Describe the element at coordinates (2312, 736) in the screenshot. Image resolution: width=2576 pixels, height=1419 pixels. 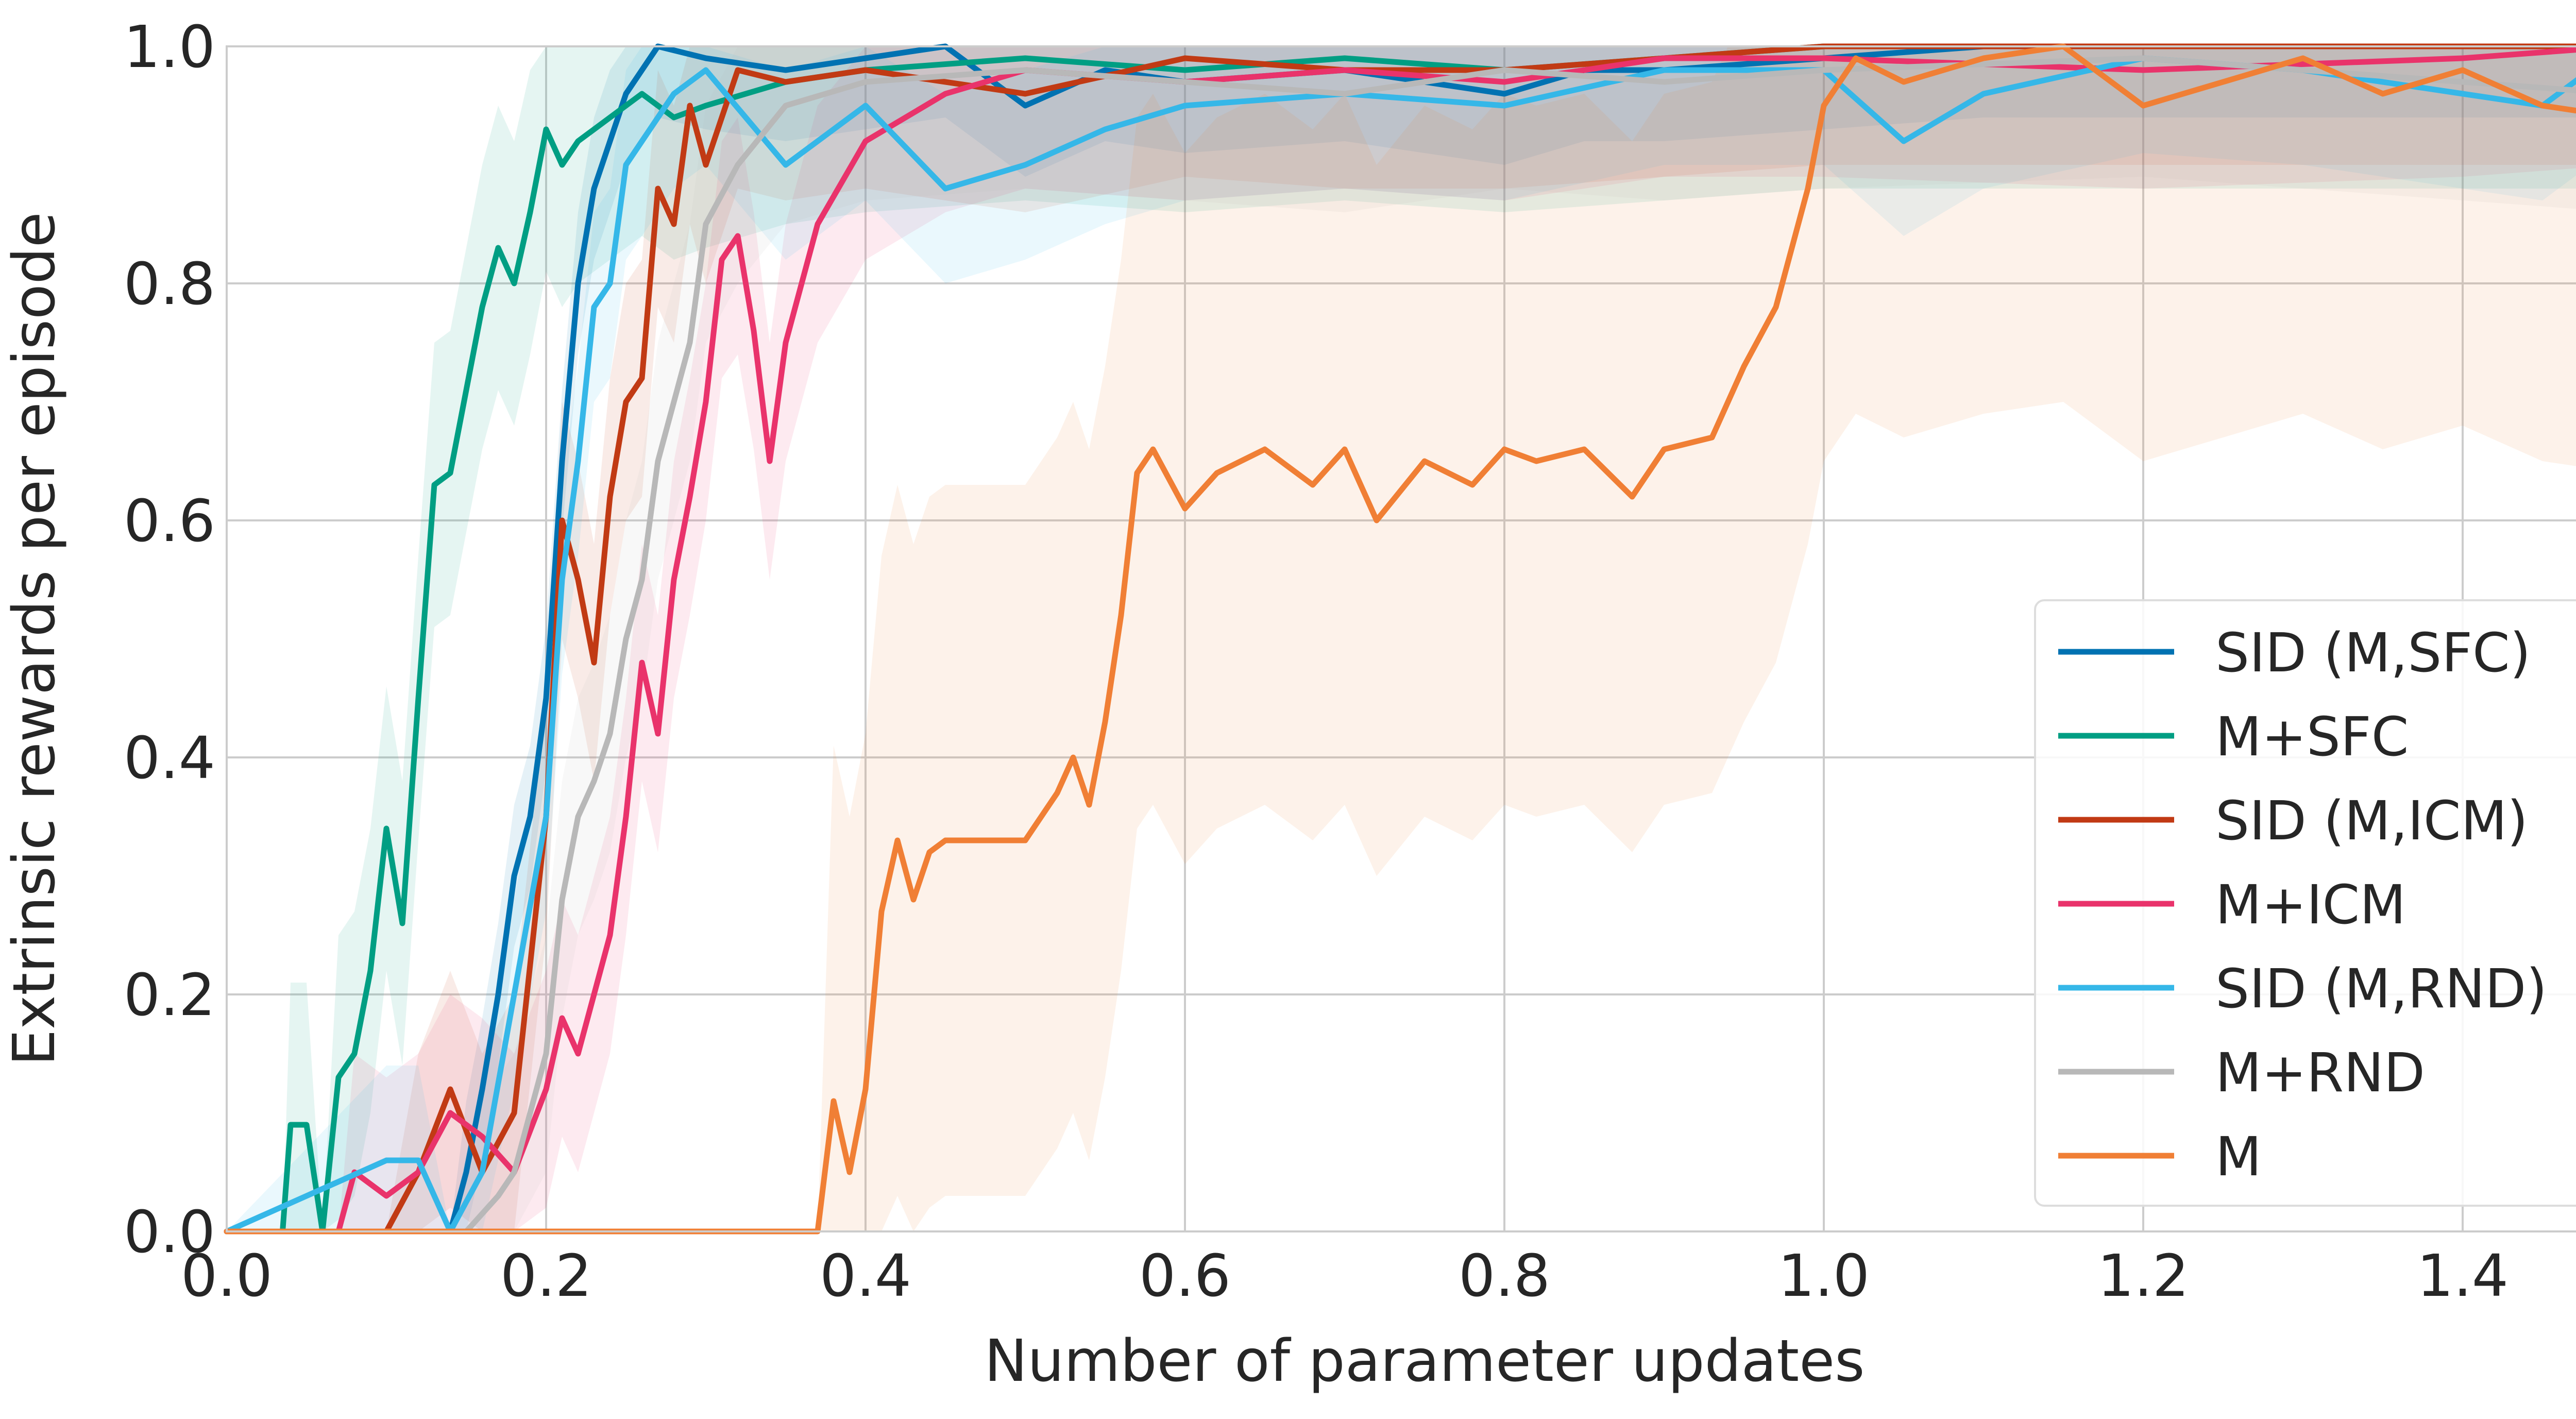
I see `legend-label-m-sfc: M+SFC` at that location.